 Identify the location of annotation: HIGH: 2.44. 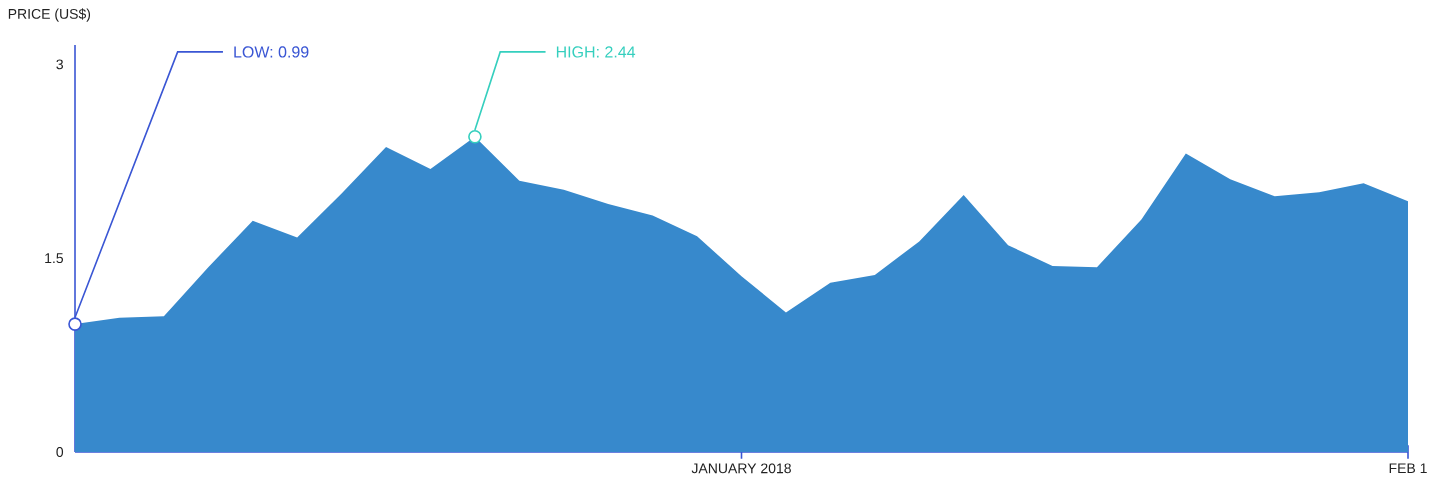
(596, 52).